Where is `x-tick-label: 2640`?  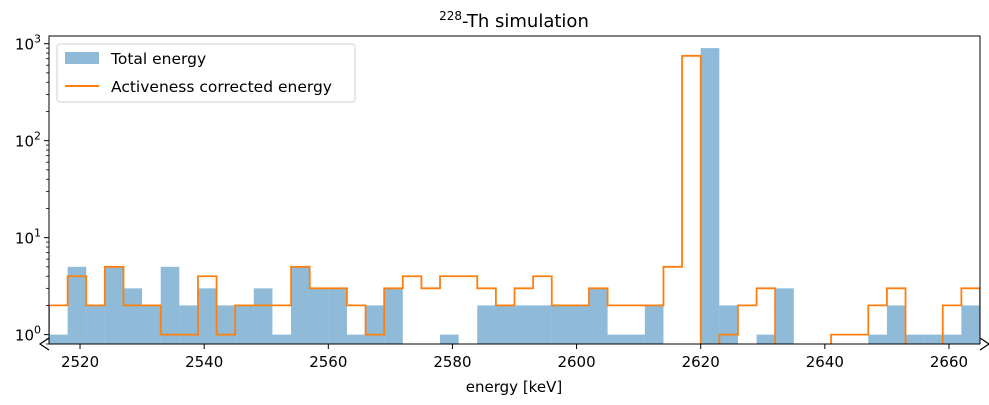 x-tick-label: 2640 is located at coordinates (825, 362).